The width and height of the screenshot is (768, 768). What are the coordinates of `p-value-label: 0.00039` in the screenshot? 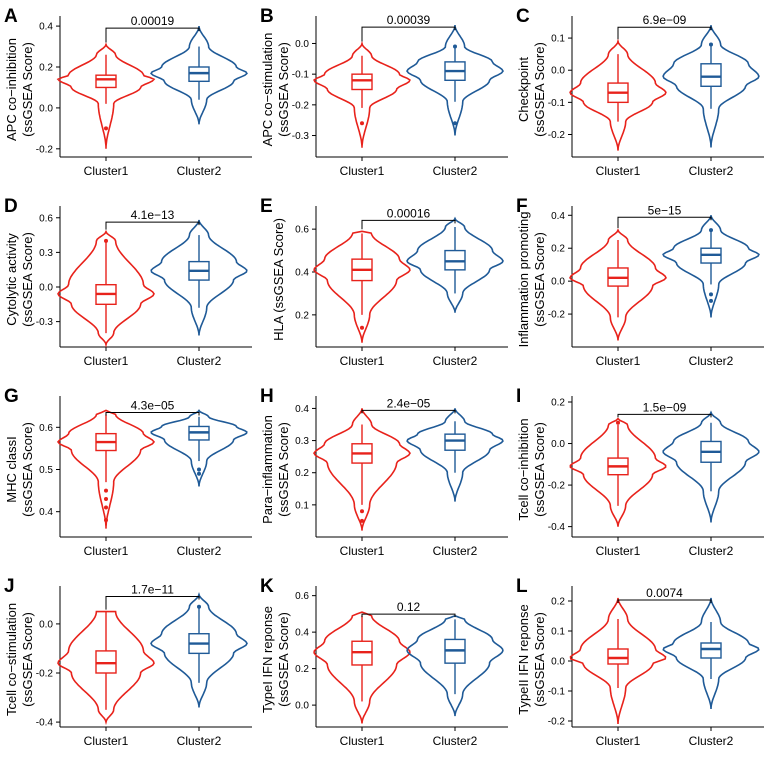 It's located at (409, 20).